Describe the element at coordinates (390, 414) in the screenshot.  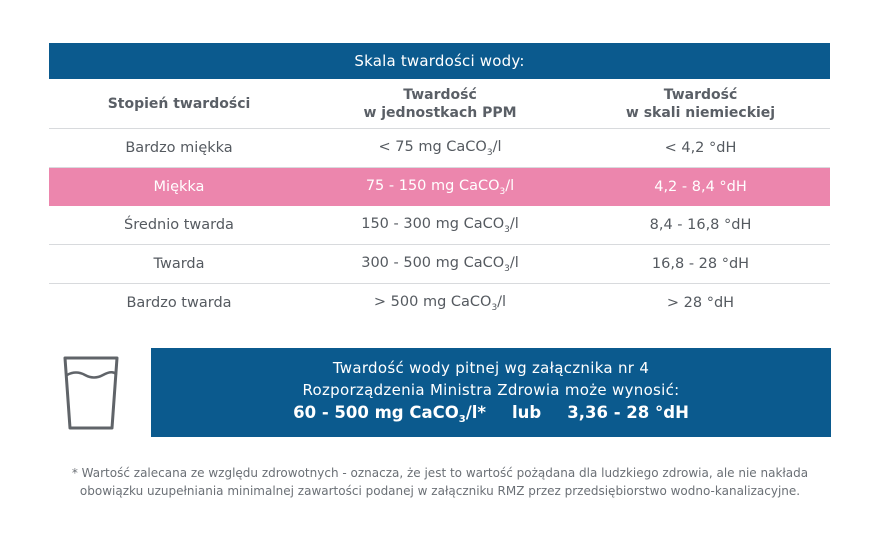
I see `info-range-ppm: 60 - 500 mg CaCO3/l*` at that location.